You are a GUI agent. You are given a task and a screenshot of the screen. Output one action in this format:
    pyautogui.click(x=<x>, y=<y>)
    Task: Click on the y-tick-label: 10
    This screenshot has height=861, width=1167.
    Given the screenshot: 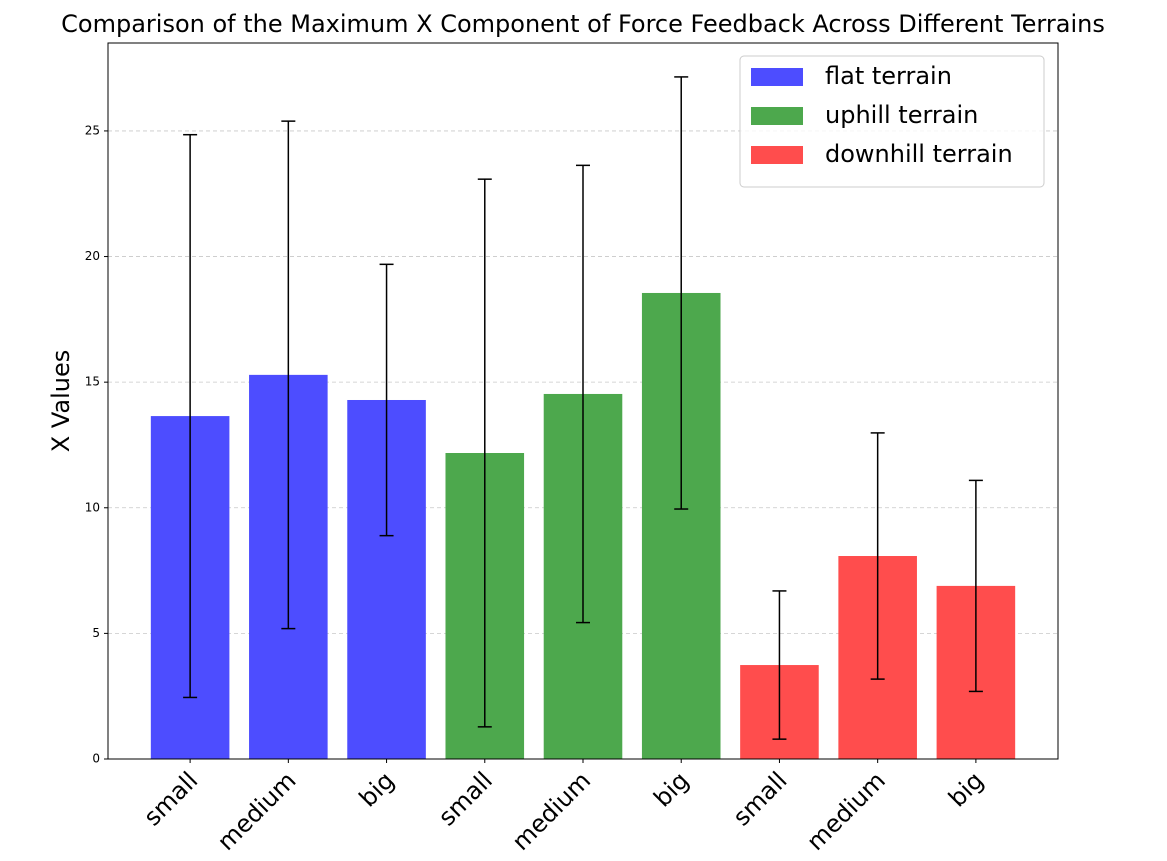 What is the action you would take?
    pyautogui.click(x=92, y=507)
    